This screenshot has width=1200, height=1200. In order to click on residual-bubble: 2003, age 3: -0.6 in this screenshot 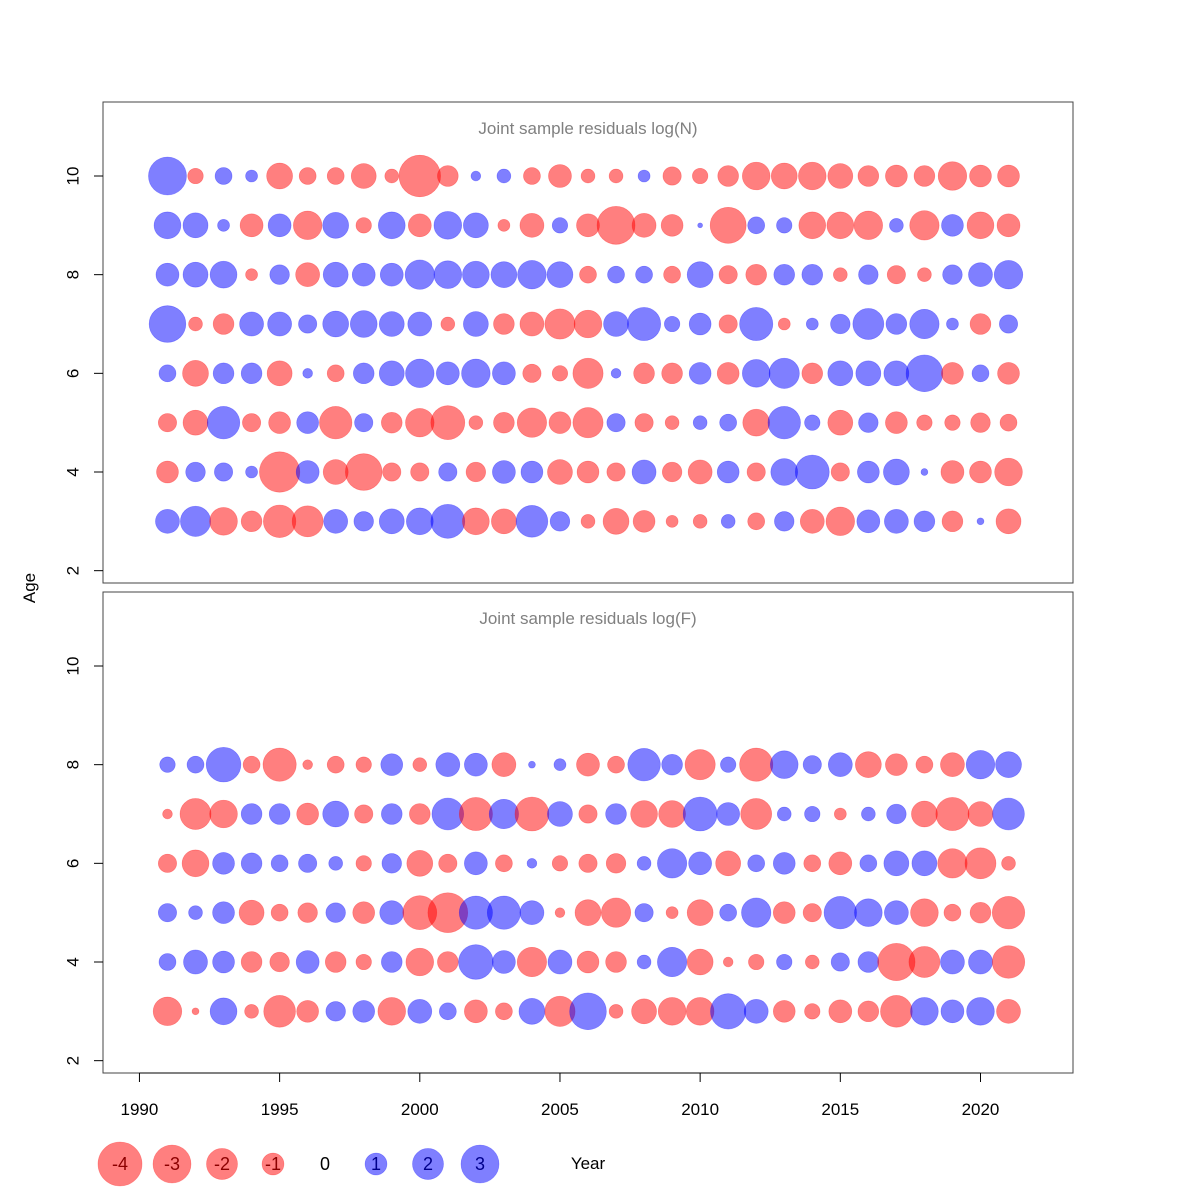, I will do `click(504, 1011)`.